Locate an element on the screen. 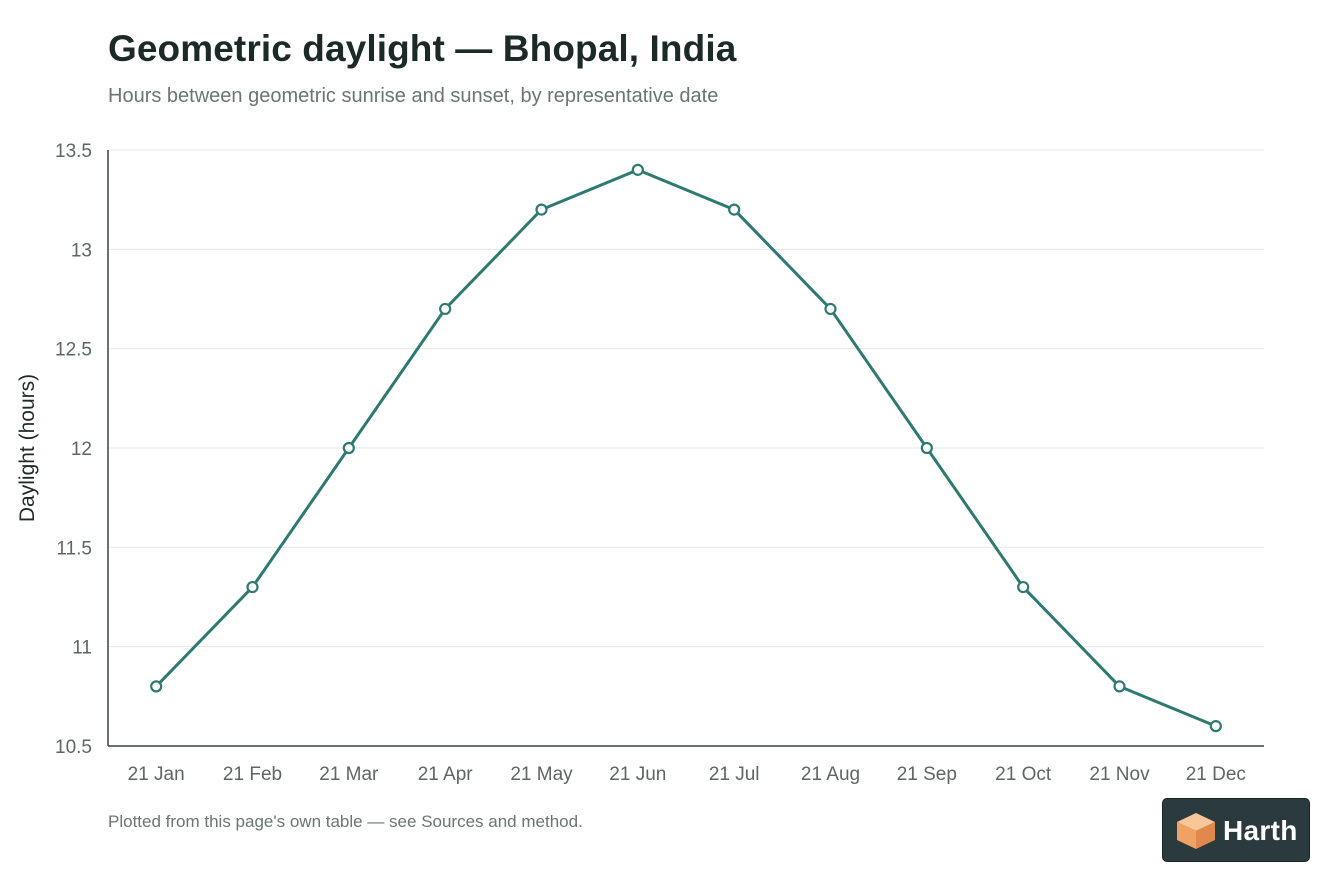 This screenshot has width=1344, height=896. x-tick-label: 21 Nov is located at coordinates (1119, 774).